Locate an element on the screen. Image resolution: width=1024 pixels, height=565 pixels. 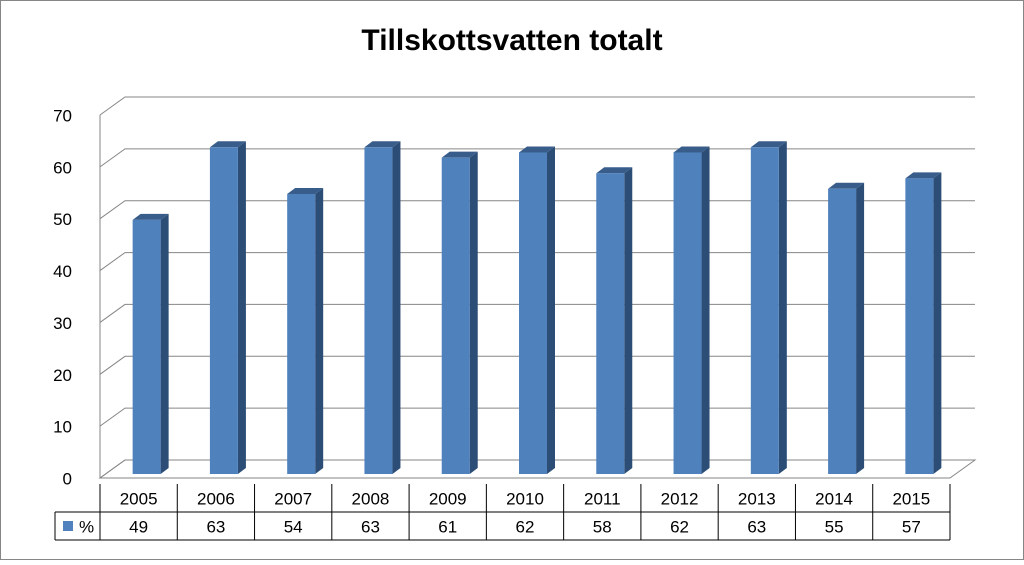
x-tick-label: 2011 is located at coordinates (602, 498).